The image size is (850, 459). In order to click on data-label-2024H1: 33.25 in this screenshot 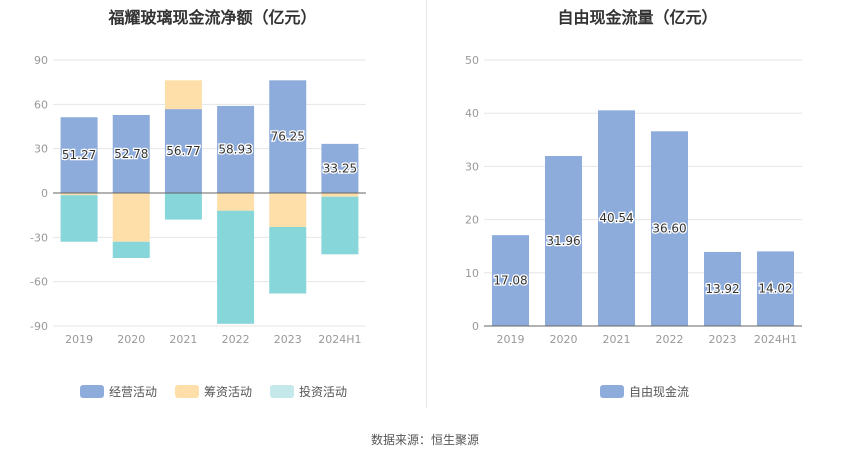, I will do `click(340, 168)`.